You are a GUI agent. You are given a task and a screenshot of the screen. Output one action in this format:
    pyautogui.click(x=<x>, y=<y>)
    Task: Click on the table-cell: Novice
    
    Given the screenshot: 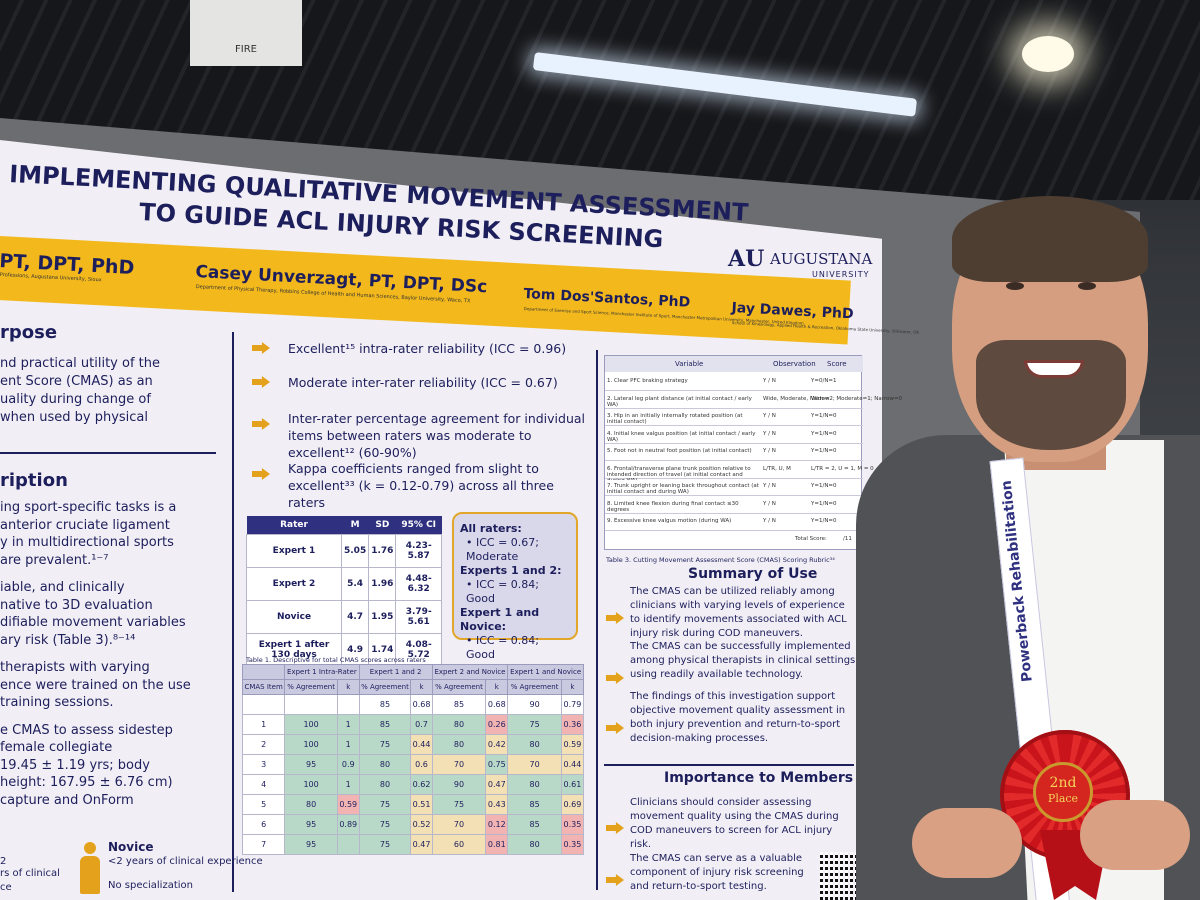 What is the action you would take?
    pyautogui.click(x=294, y=617)
    